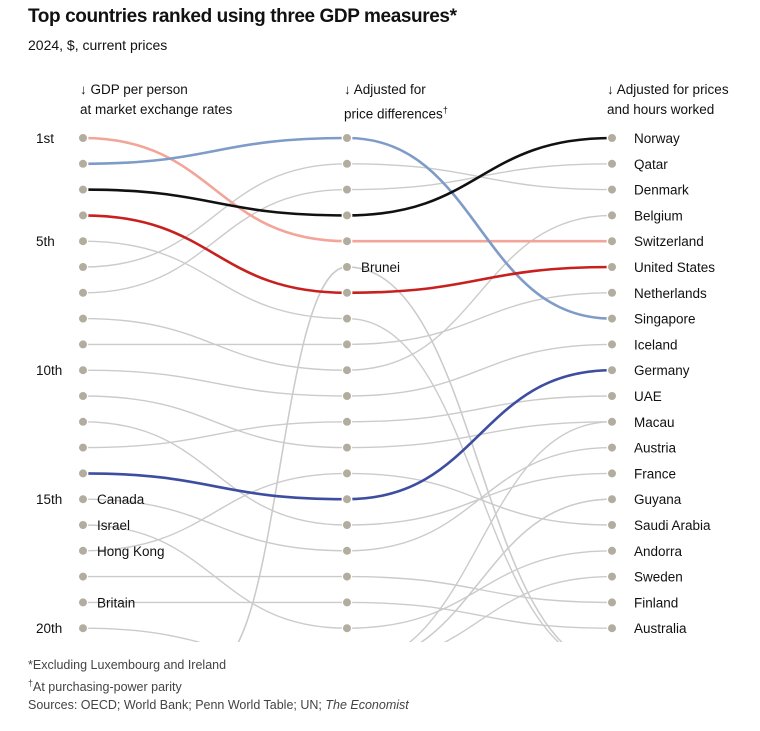  I want to click on country-label-right: Qatar, so click(651, 164).